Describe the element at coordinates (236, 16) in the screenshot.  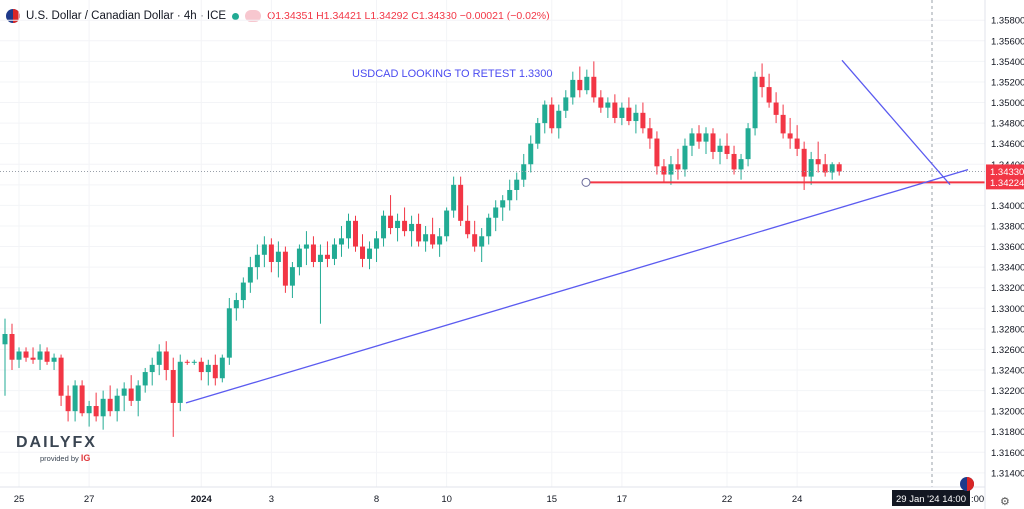
I see `market-status-icon` at that location.